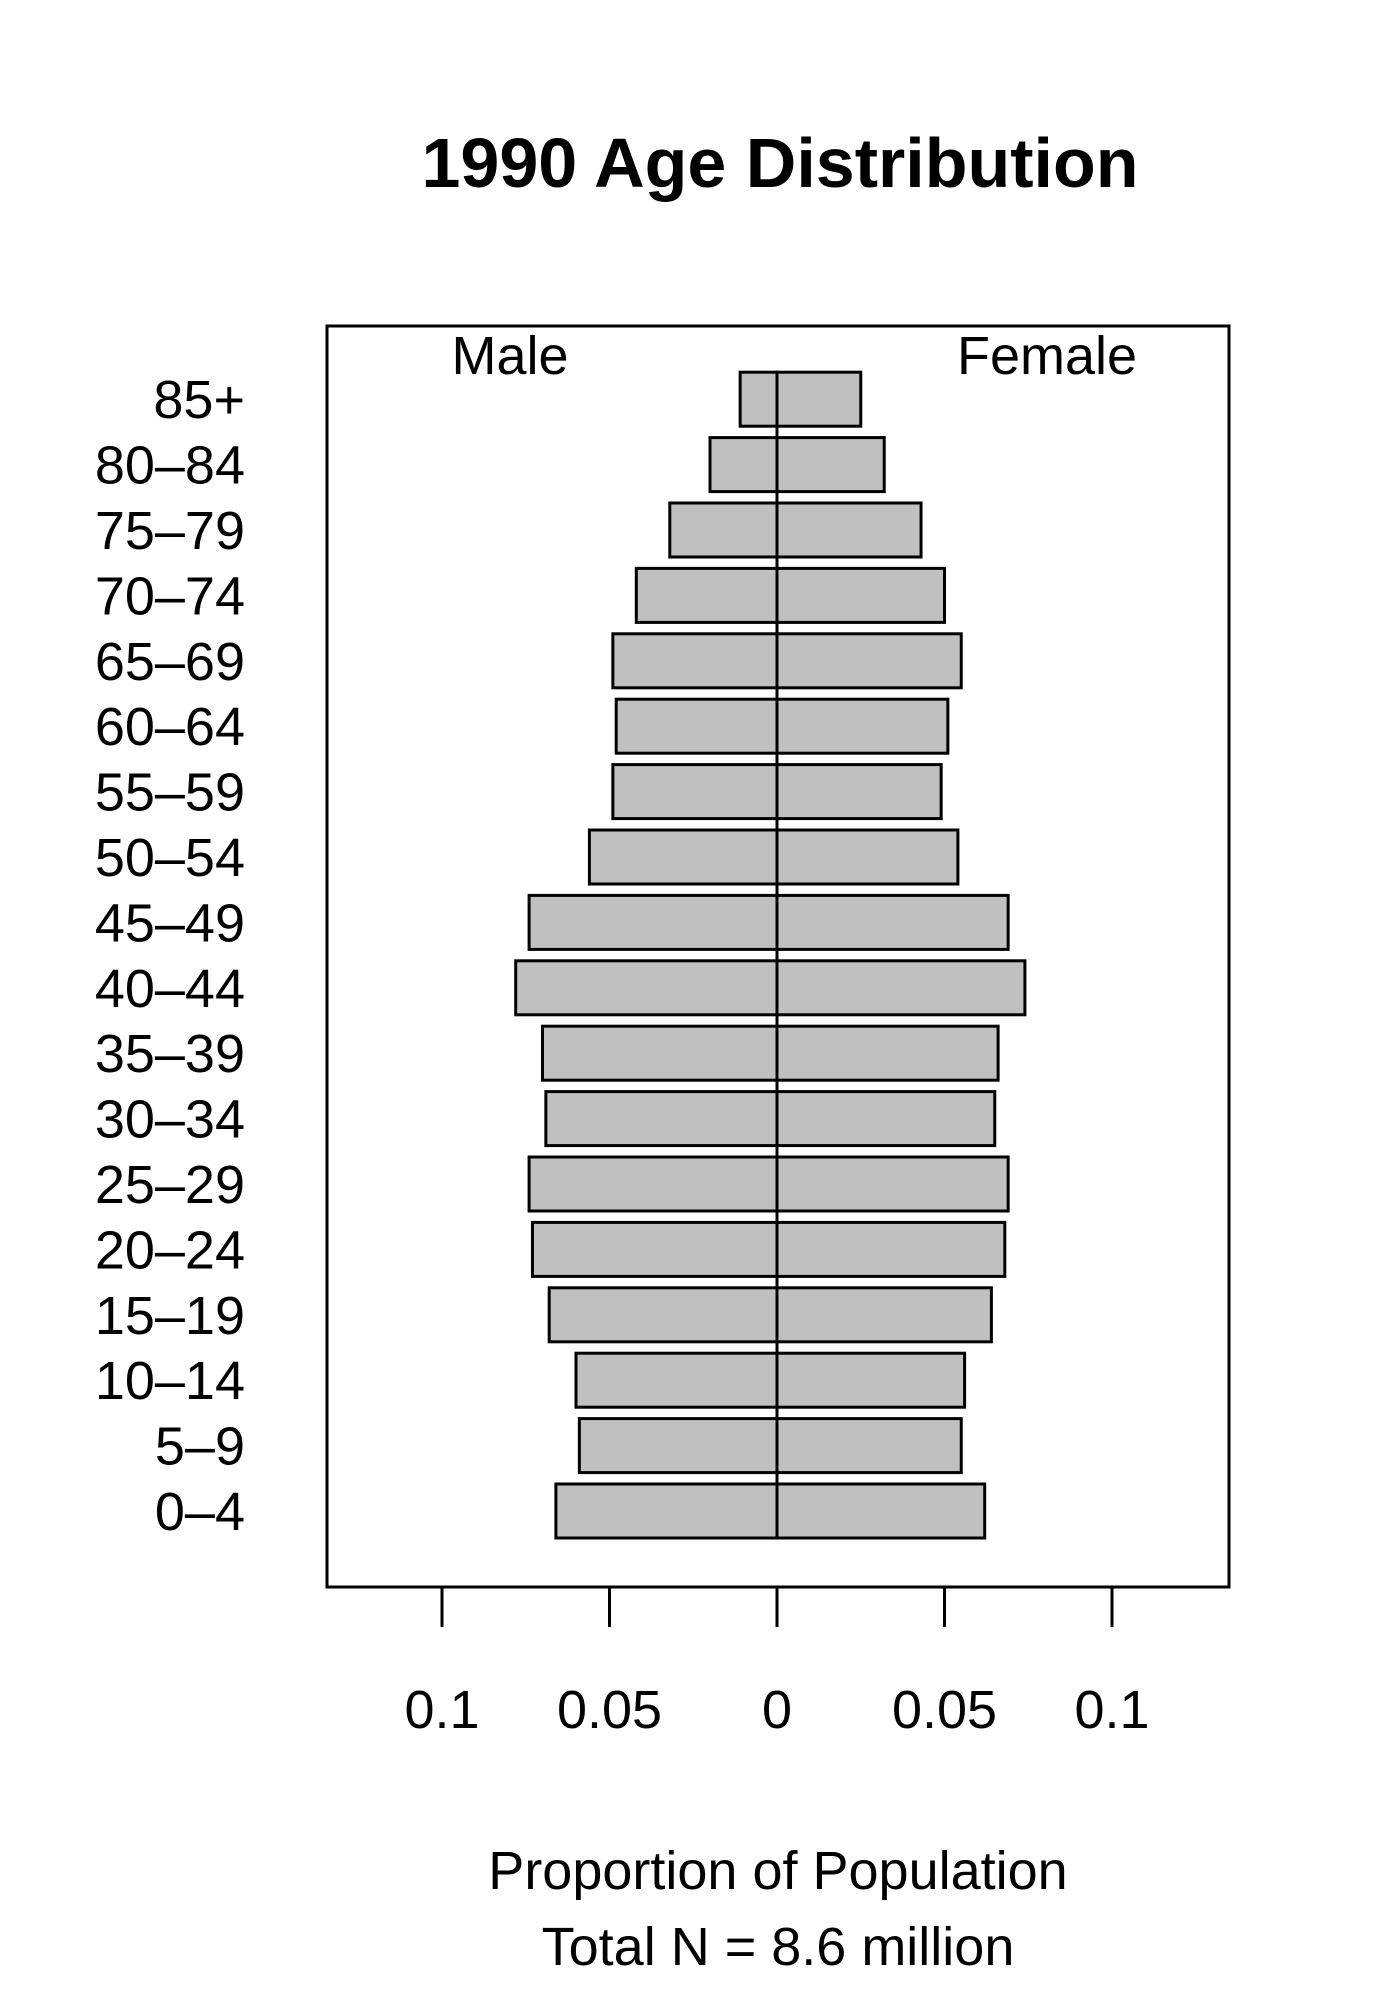 This screenshot has height=2005, width=1400. I want to click on x-tick-label-0: 0.1, so click(441, 1710).